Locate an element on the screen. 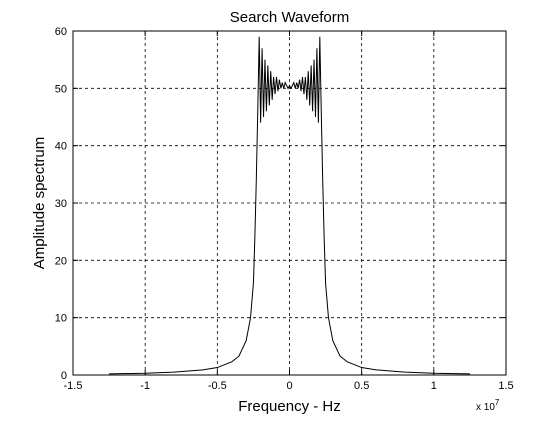  y-tick-label: 40 is located at coordinates (61, 147).